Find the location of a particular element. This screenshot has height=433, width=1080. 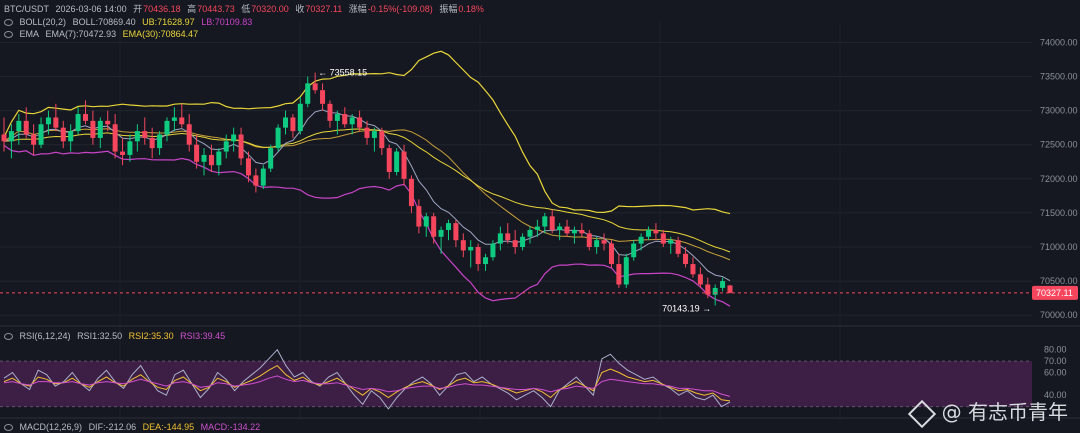

close-label: 收 is located at coordinates (300, 9).